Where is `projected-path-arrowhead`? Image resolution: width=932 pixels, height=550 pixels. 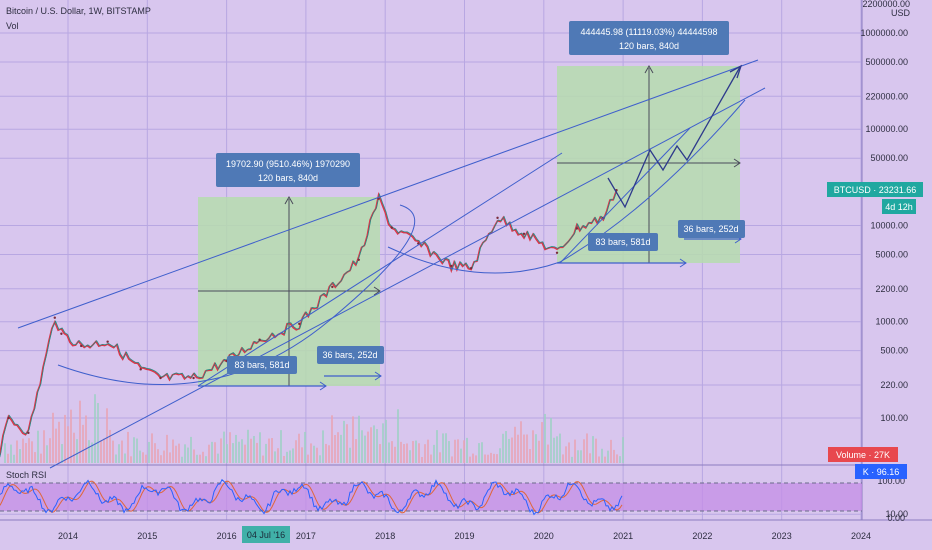 projected-path-arrowhead is located at coordinates (736, 71).